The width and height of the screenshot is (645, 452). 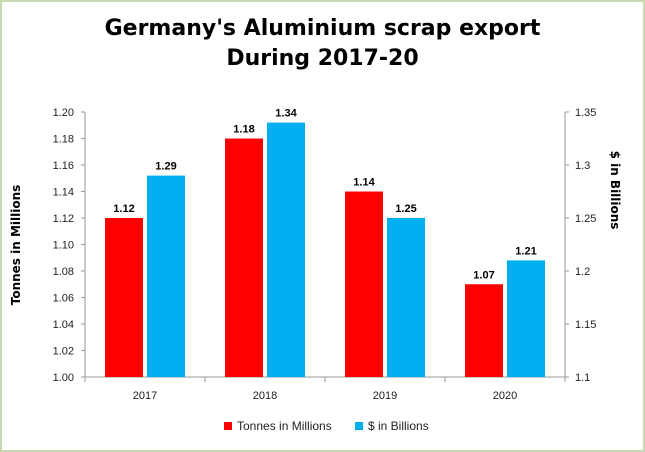 What do you see at coordinates (585, 113) in the screenshot?
I see `y-right-tick-label: 1.35` at bounding box center [585, 113].